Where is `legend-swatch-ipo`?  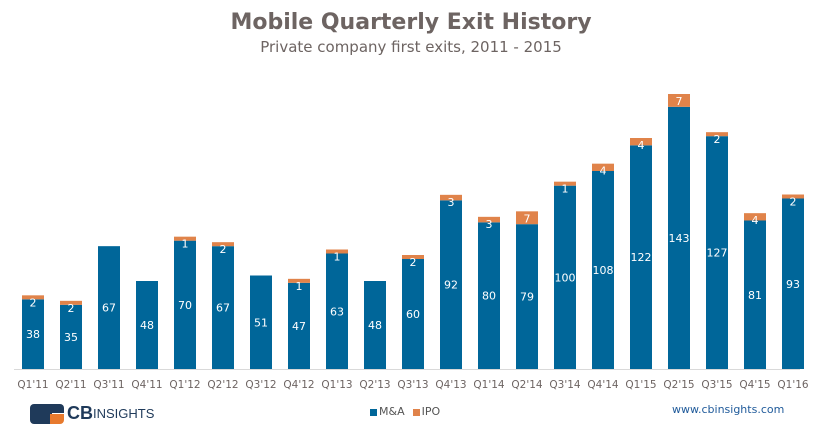 legend-swatch-ipo is located at coordinates (416, 412).